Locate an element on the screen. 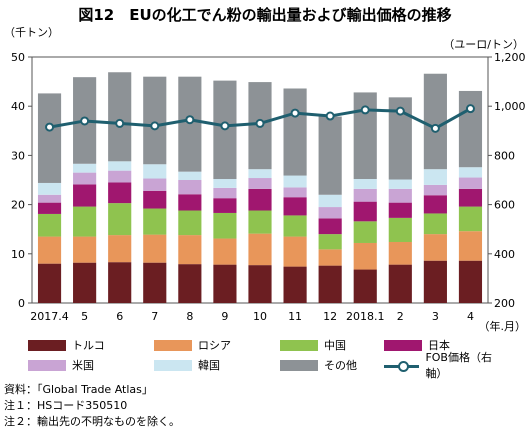 The height and width of the screenshot is (431, 530). x-axis-tick-label: 9 is located at coordinates (224, 316).